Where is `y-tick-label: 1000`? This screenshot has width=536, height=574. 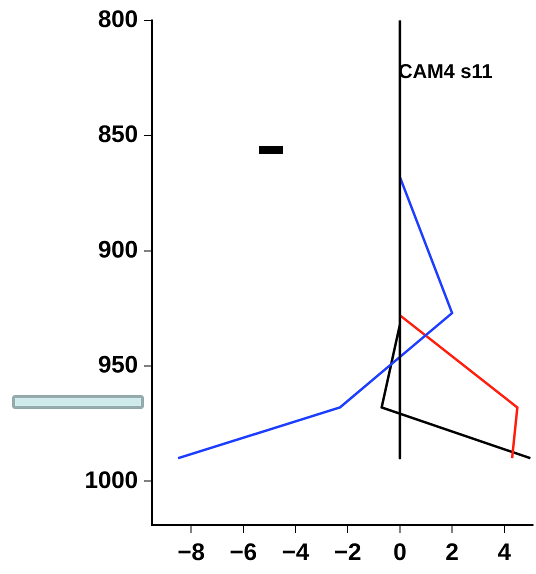 y-tick-label: 1000 is located at coordinates (111, 480).